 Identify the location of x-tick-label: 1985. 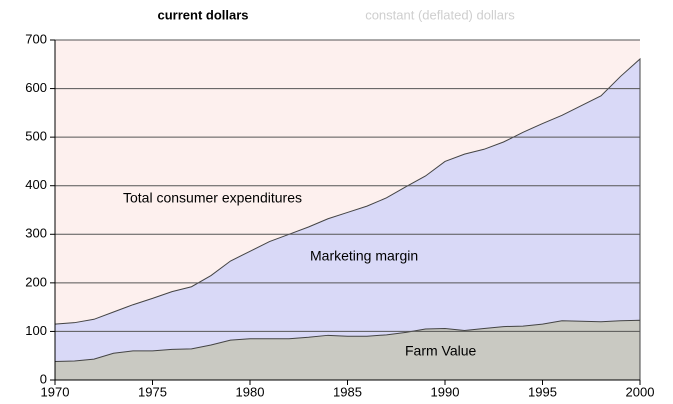
(347, 391).